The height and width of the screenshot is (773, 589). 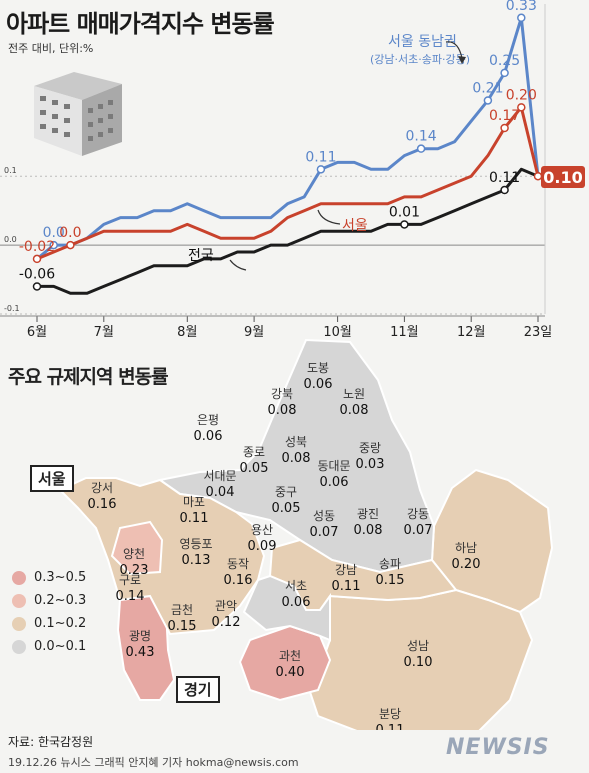 What do you see at coordinates (538, 332) in the screenshot?
I see `x-tick-label: 23일` at bounding box center [538, 332].